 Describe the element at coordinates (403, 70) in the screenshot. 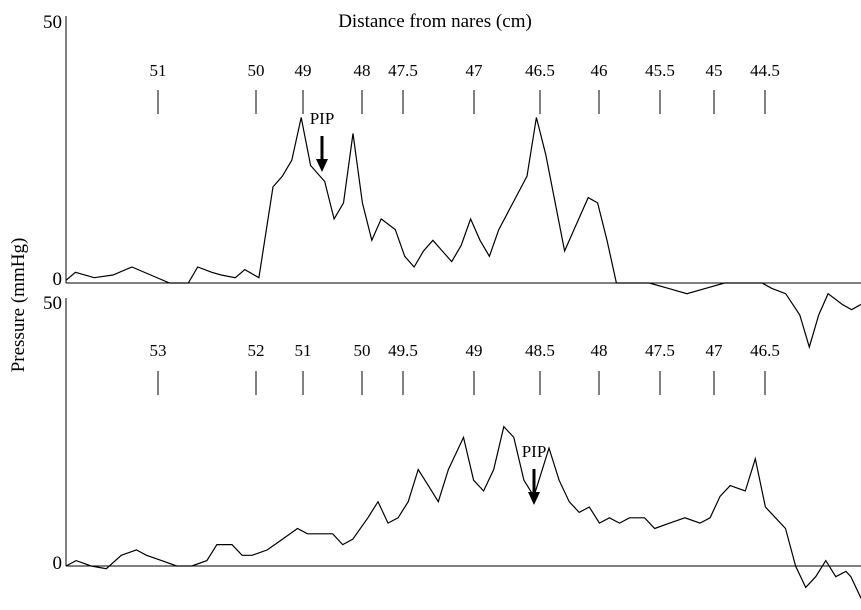

I see `top-distance-label: 47.5` at that location.